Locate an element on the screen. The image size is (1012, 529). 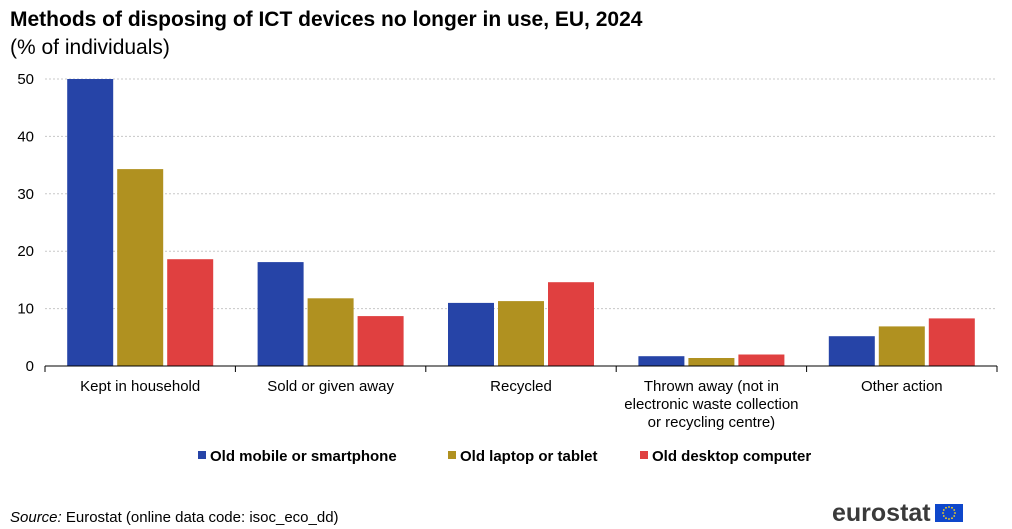
y-tick-label: 50 is located at coordinates (25, 79).